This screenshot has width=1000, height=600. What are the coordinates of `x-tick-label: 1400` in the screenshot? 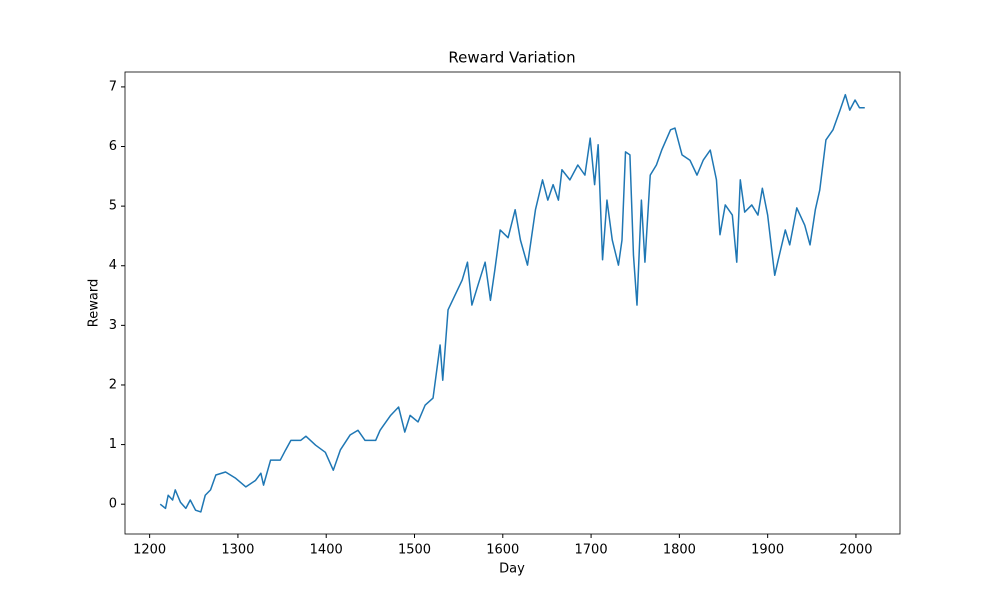 It's located at (326, 550).